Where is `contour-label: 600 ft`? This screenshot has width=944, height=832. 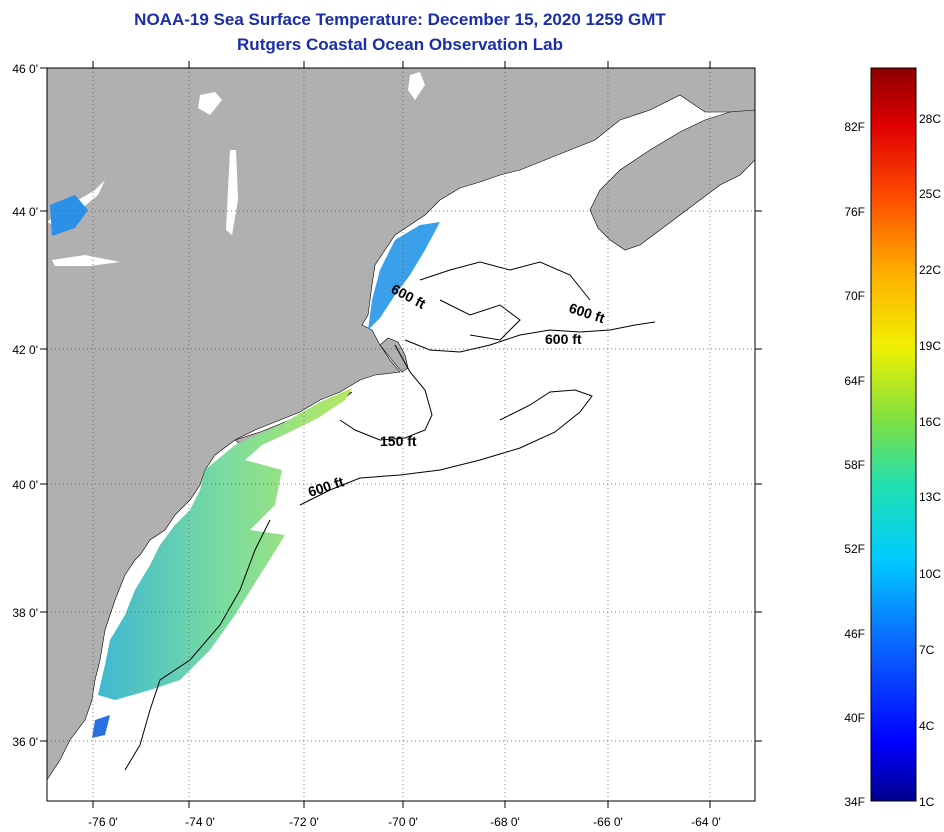
contour-label: 600 ft is located at coordinates (563, 339).